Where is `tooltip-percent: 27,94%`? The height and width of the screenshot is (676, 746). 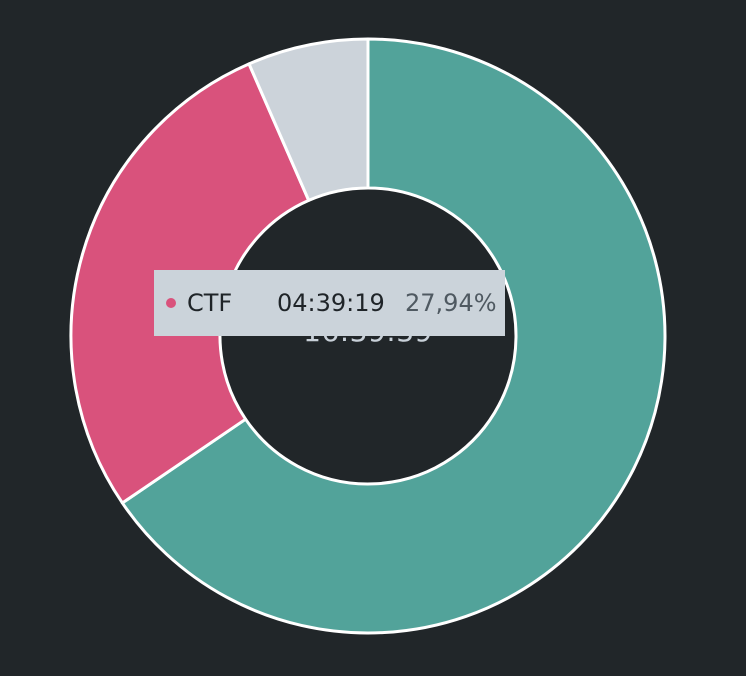
tooltip-percent: 27,94% is located at coordinates (451, 303).